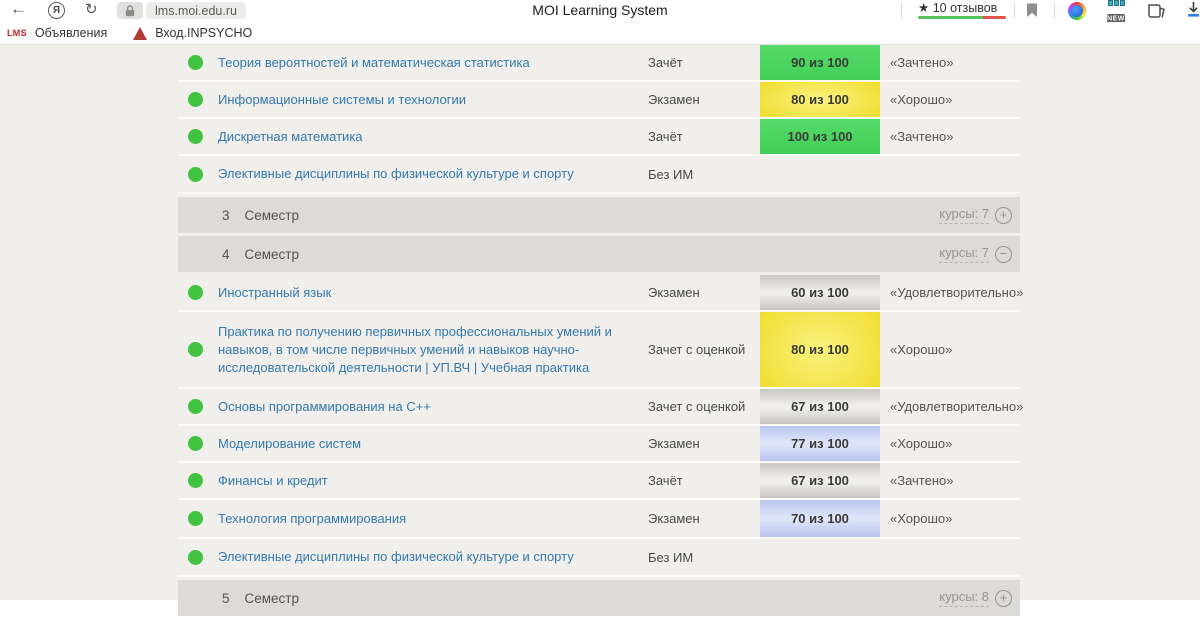 This screenshot has height=619, width=1200. I want to click on course-name-link: Основы программирования на C++, so click(324, 406).